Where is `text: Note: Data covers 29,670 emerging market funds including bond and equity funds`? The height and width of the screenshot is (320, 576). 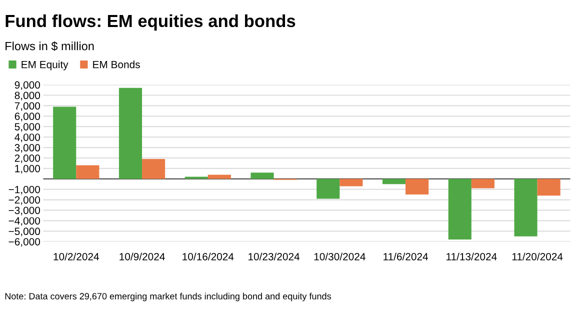 text: Note: Data covers 29,670 emerging market funds including bond and equity funds is located at coordinates (168, 297).